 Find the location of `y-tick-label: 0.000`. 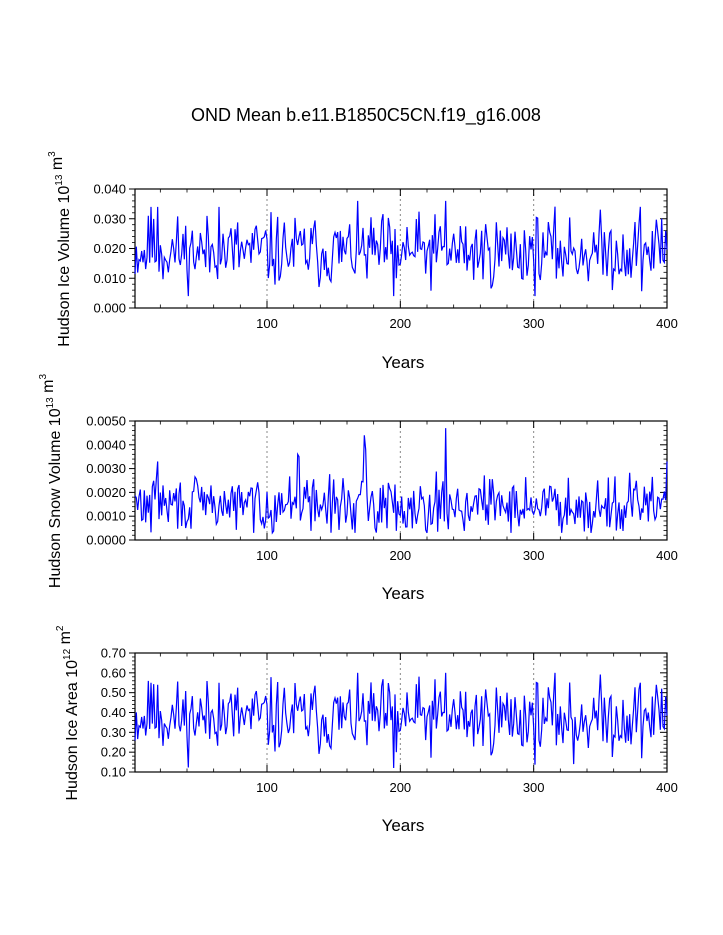

y-tick-label: 0.000 is located at coordinates (109, 308).